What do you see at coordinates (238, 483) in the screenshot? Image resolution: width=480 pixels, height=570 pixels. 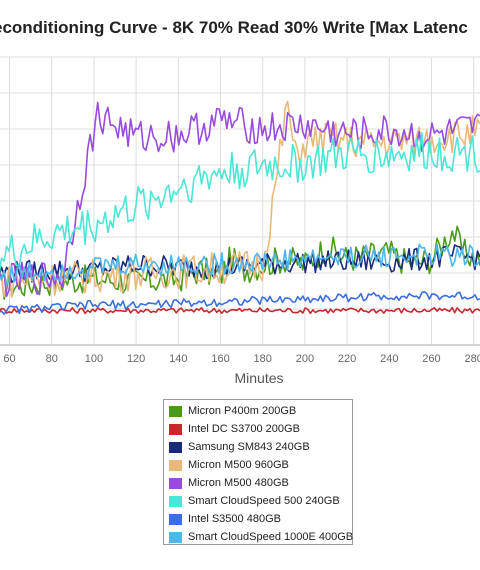 I see `legend-label: Micron M500 480GB` at bounding box center [238, 483].